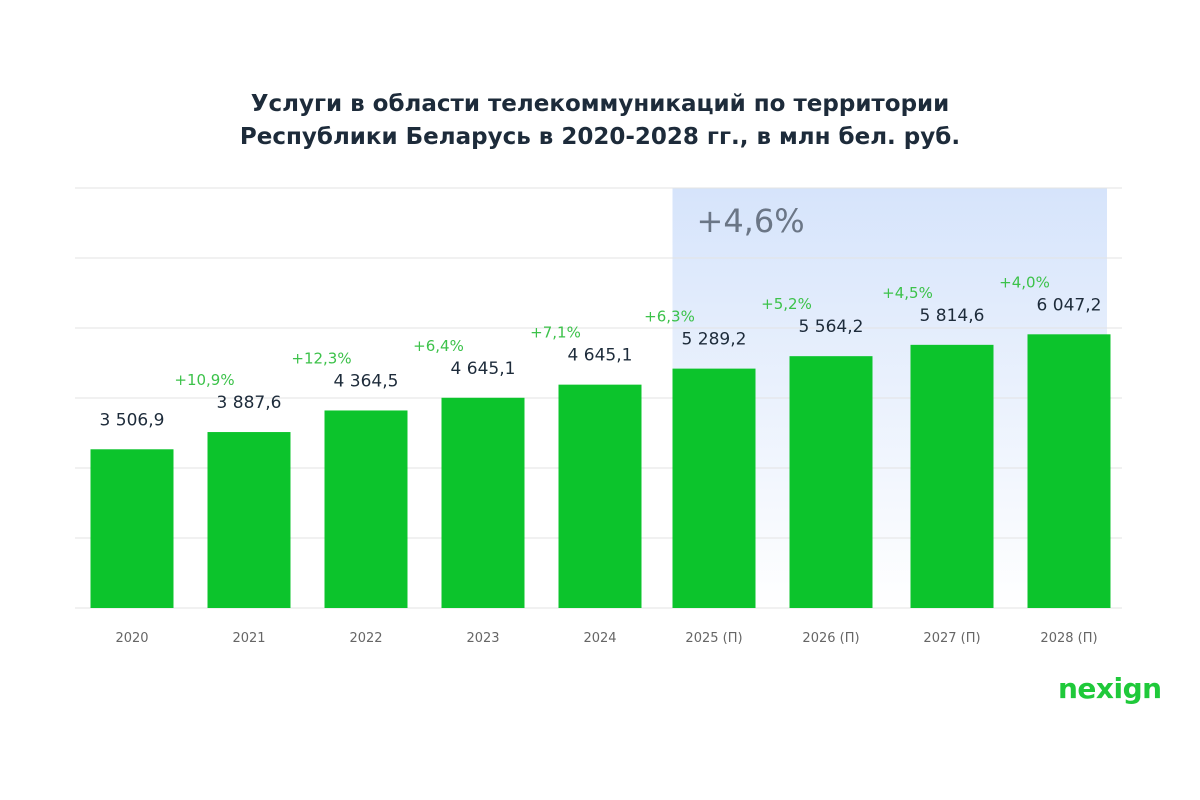  Describe the element at coordinates (831, 327) in the screenshot. I see `value-label: 5 564,2` at that location.